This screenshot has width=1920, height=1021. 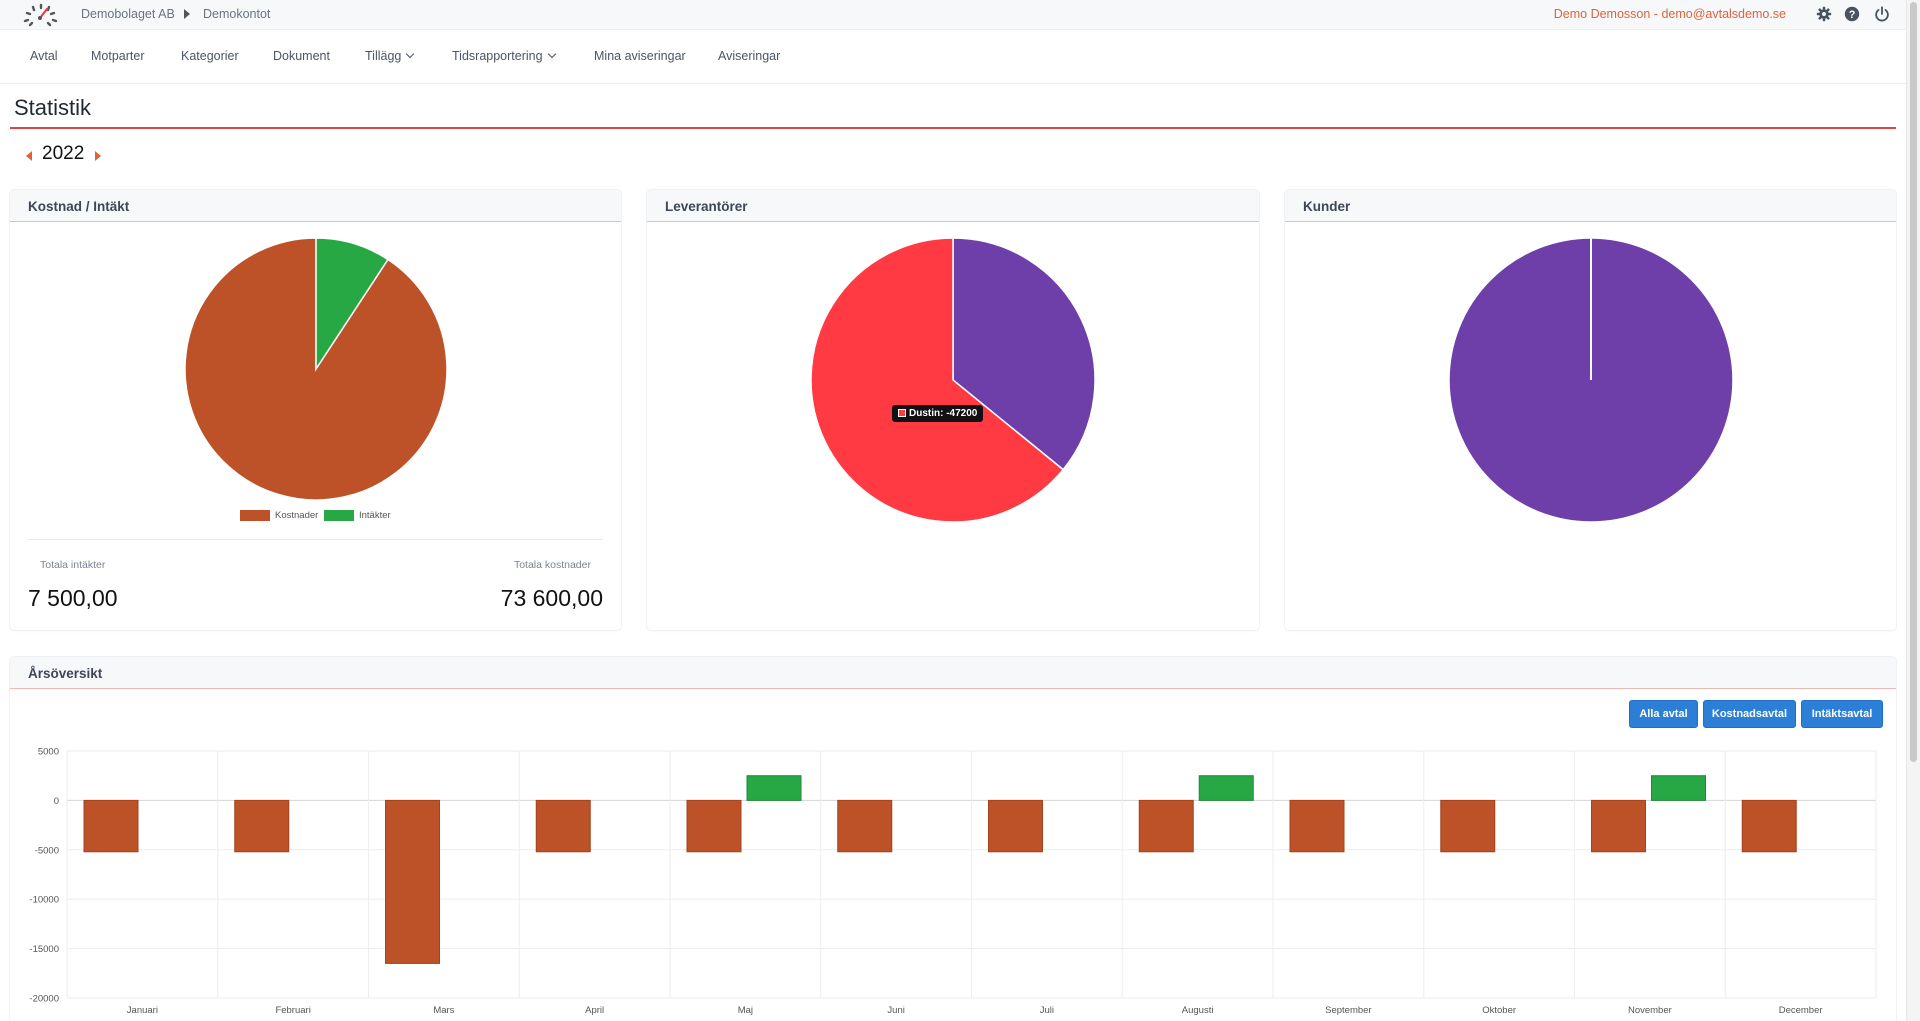 I want to click on y-tick-label: 5000, so click(x=48, y=752).